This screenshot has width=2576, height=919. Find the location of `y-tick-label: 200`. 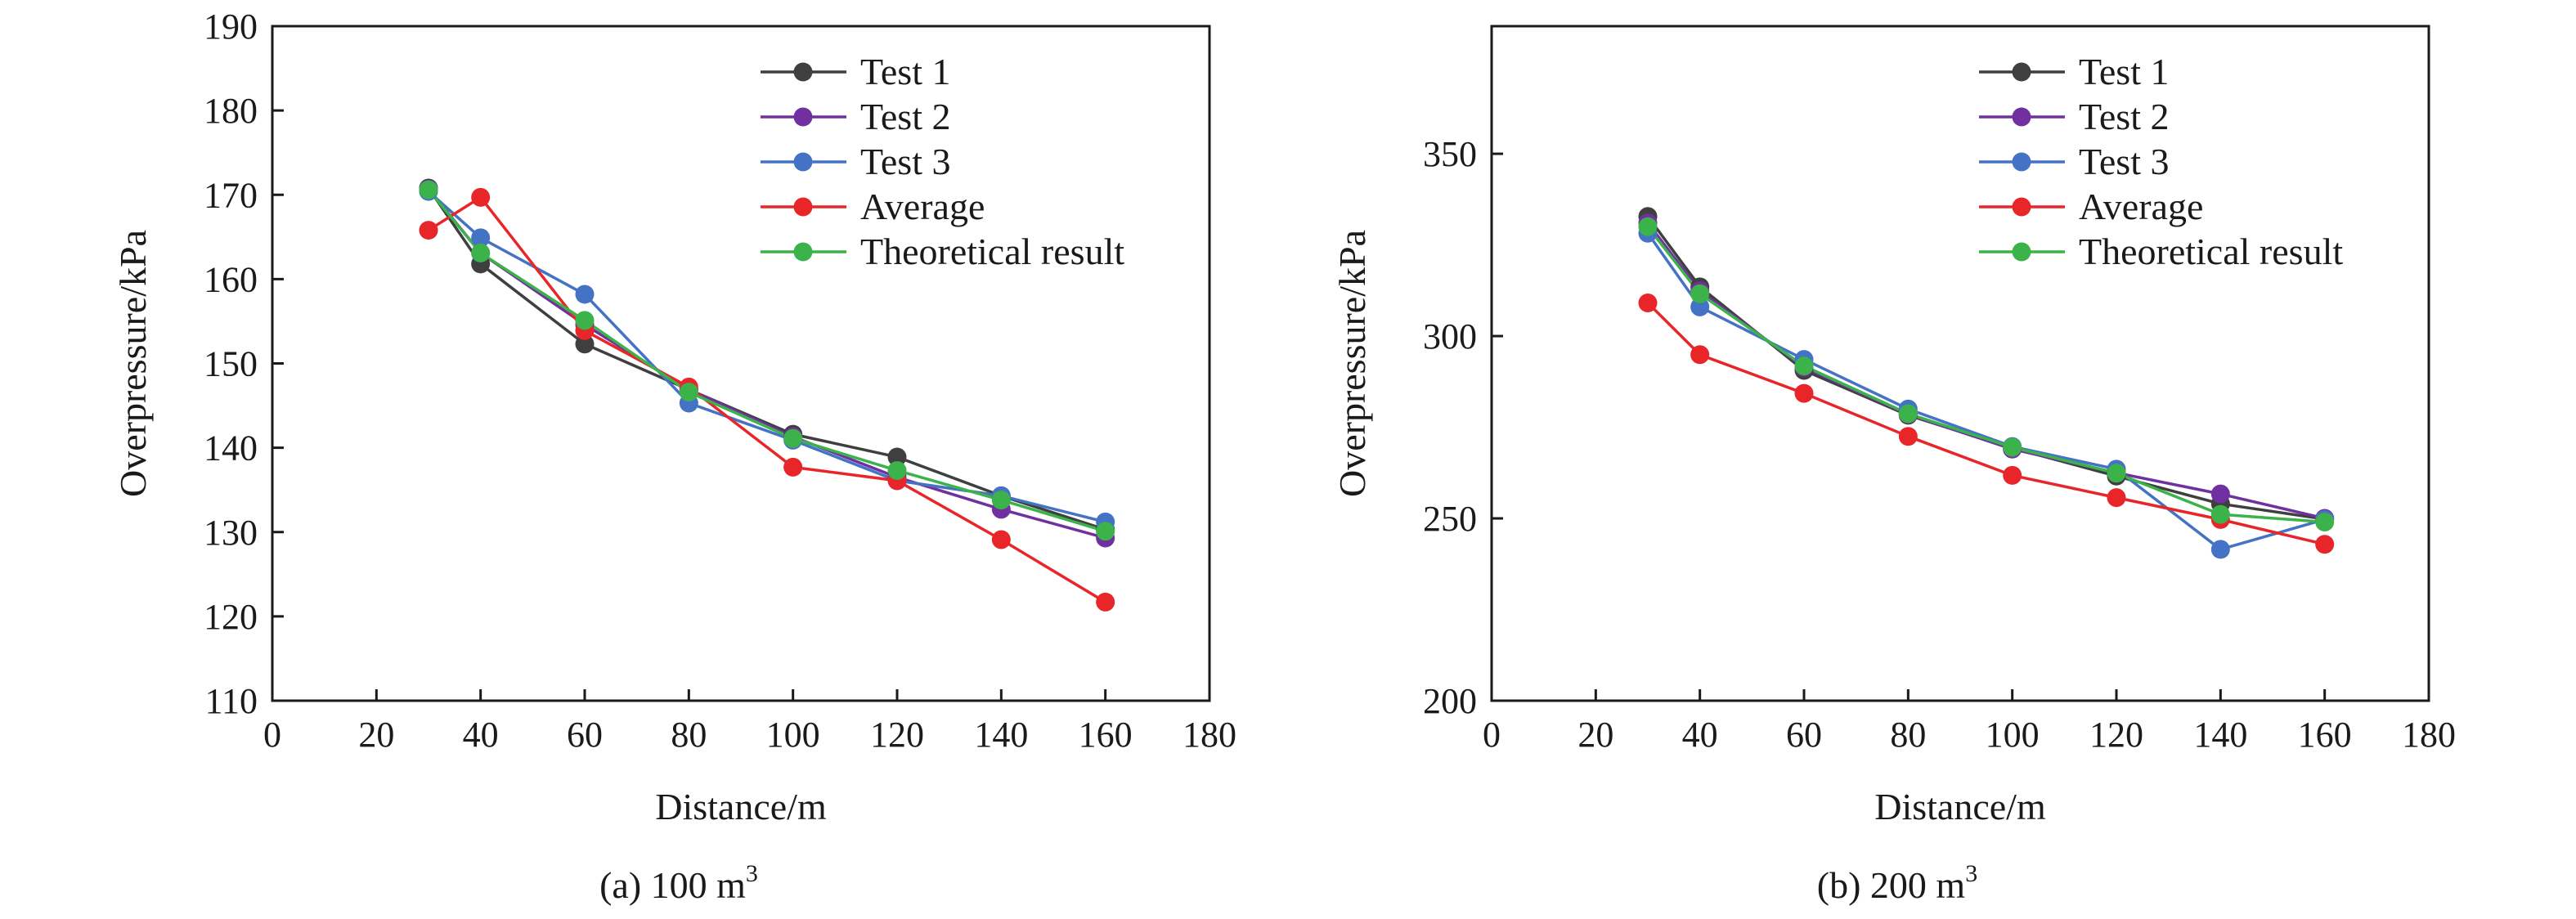

y-tick-label: 200 is located at coordinates (1450, 701).